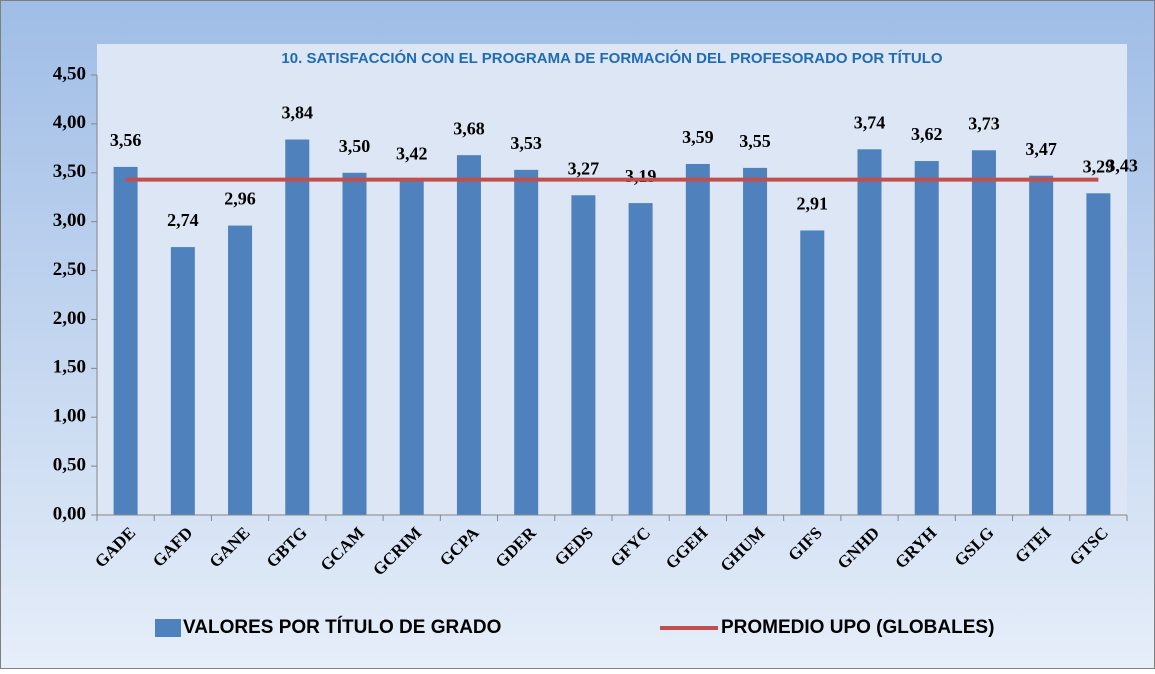  Describe the element at coordinates (355, 146) in the screenshot. I see `data-label: 3,50` at that location.